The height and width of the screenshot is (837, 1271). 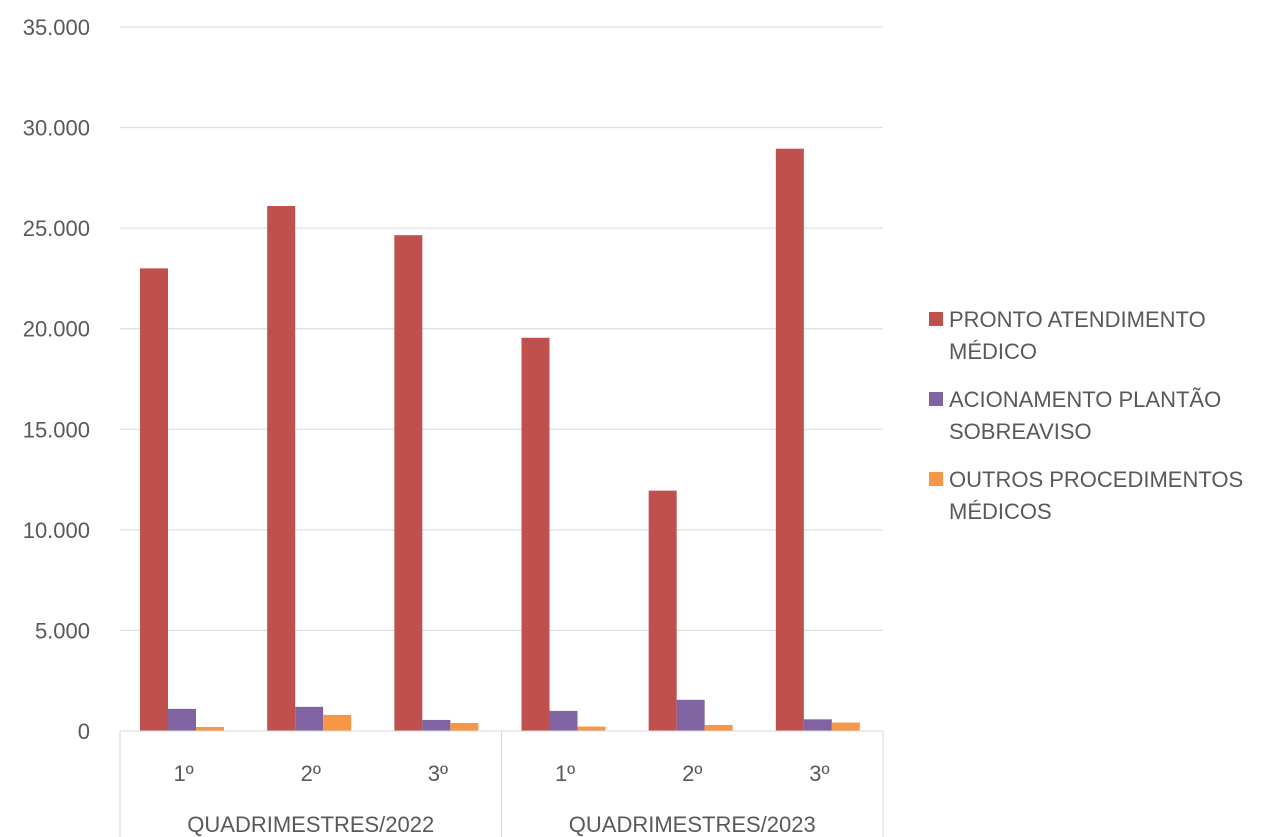 I want to click on y-tick-label: 15.000, so click(x=56, y=429).